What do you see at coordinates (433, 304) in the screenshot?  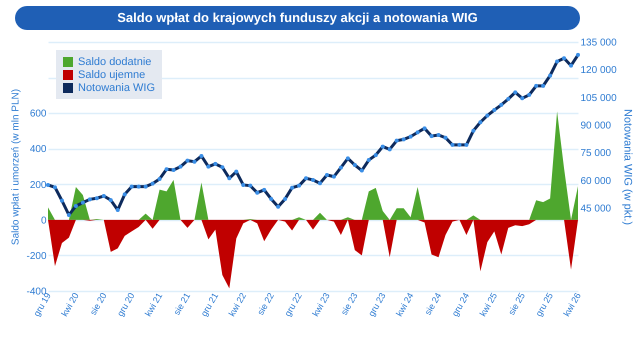 I see `x-tick-label: sie 24` at bounding box center [433, 304].